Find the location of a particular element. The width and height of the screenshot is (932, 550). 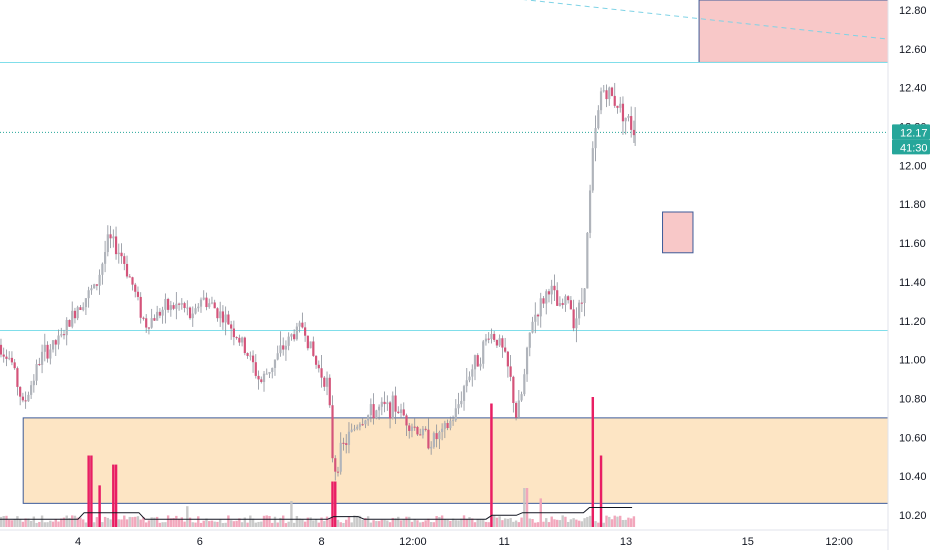

last-price-badge: 12.17 41:30 is located at coordinates (911, 139).